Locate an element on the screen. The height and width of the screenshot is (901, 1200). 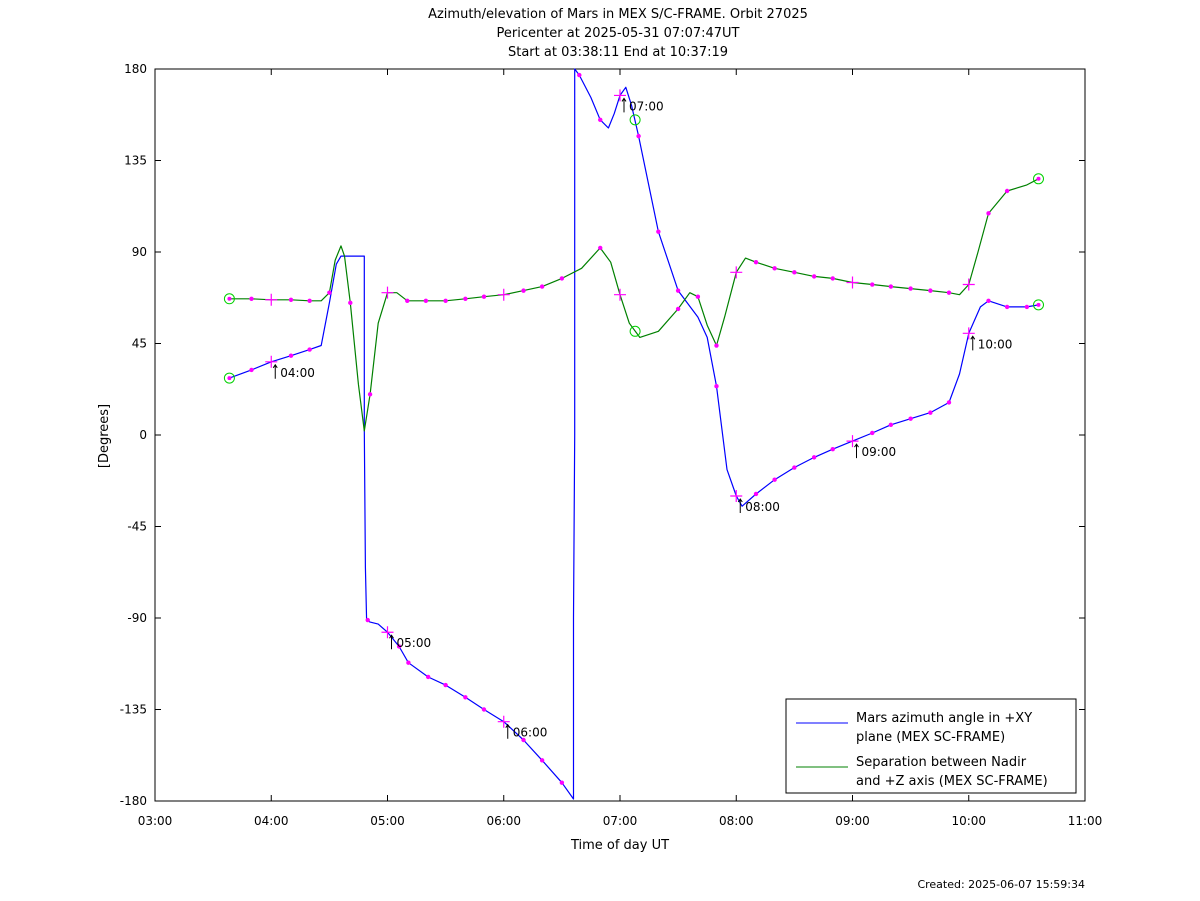
hour-label: 04:00 is located at coordinates (297, 373).